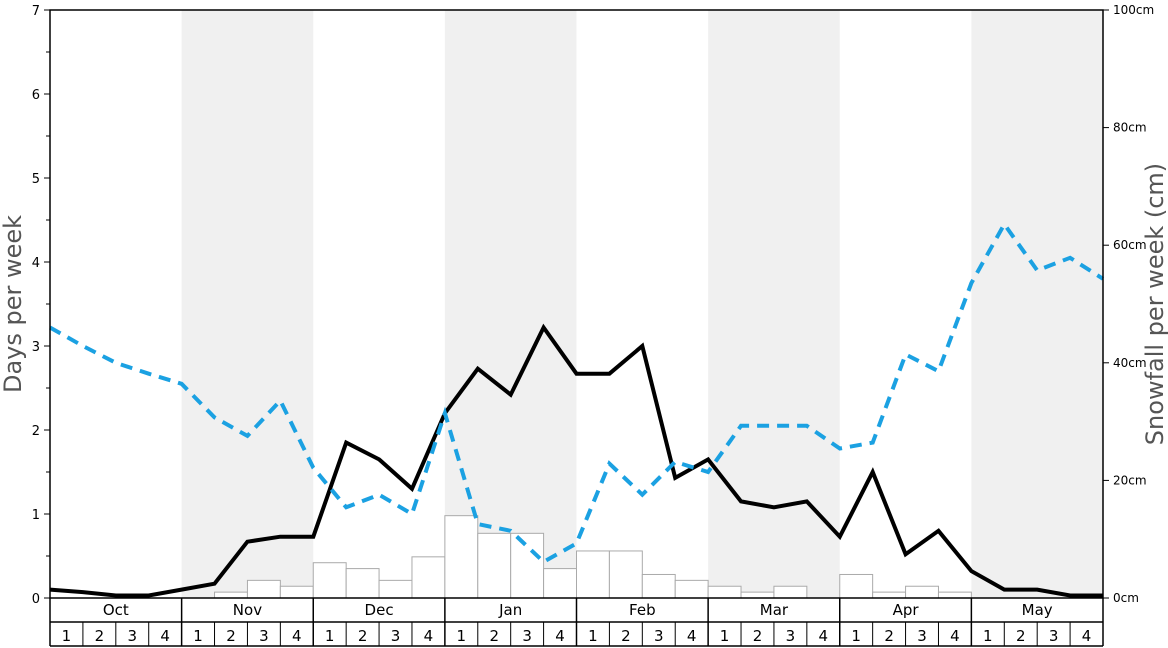 The height and width of the screenshot is (648, 1168). I want to click on left-tick-label: 1, so click(36, 515).